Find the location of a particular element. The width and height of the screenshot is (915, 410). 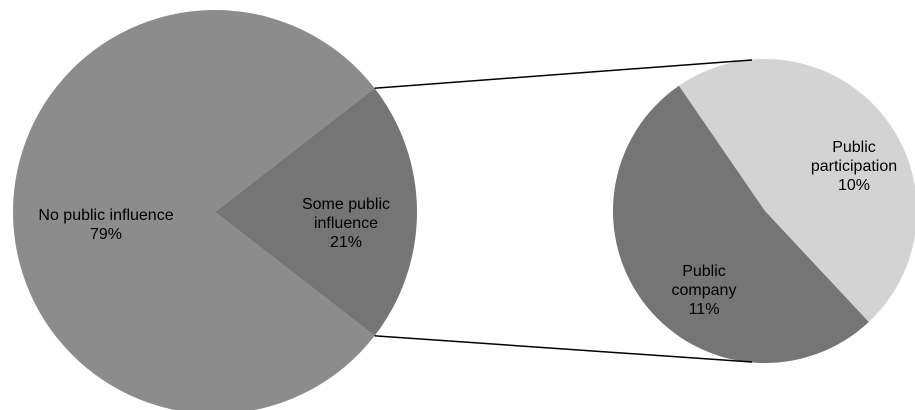

label-no-public-influence-line: 79% is located at coordinates (106, 234).